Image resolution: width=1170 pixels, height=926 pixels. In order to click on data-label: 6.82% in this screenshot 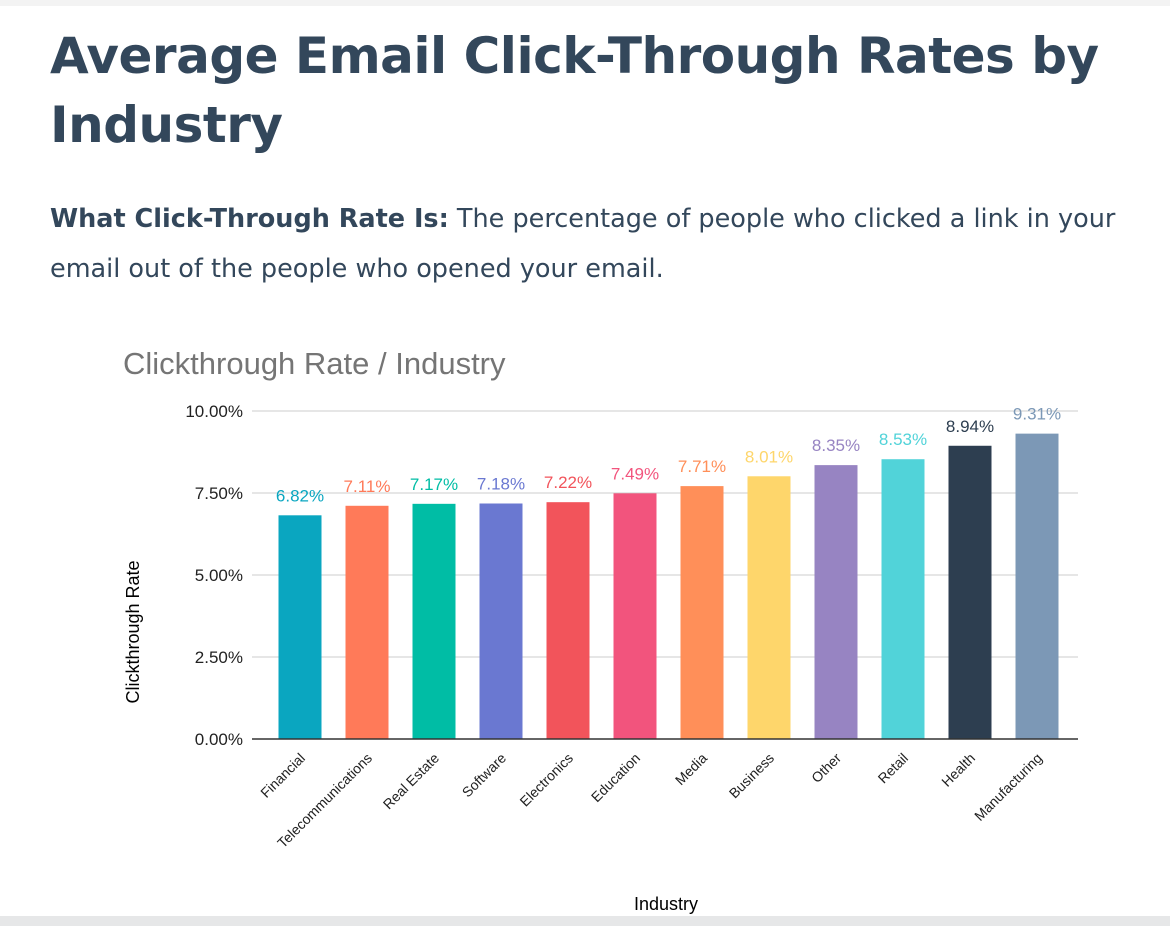, I will do `click(300, 495)`.